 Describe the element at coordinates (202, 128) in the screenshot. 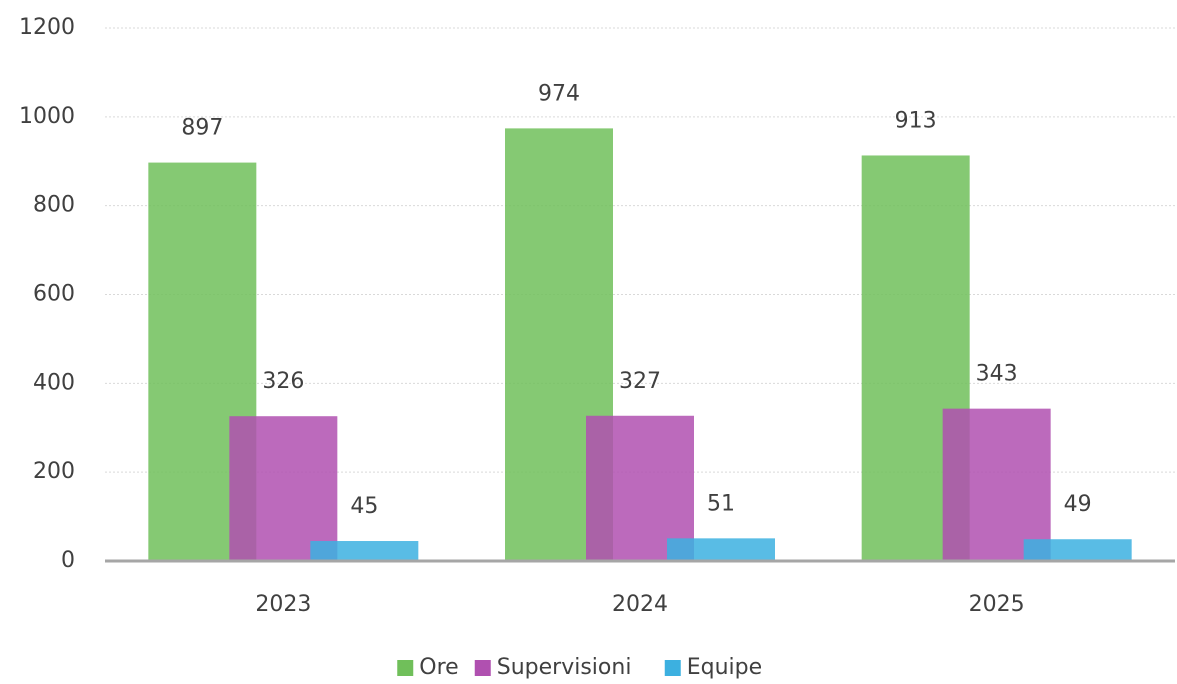

I see `data-label: 897` at that location.